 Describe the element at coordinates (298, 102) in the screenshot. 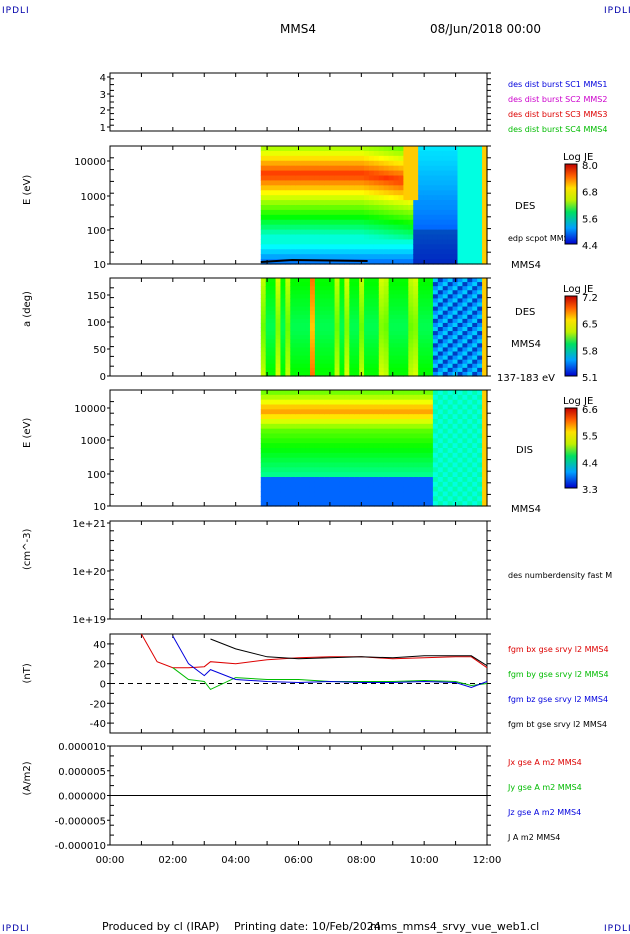

I see `panel-1-frame` at that location.